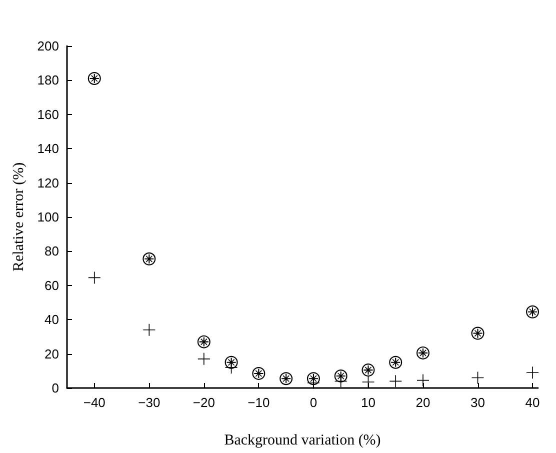  What do you see at coordinates (149, 402) in the screenshot?
I see `x-tick-label: −30` at bounding box center [149, 402].